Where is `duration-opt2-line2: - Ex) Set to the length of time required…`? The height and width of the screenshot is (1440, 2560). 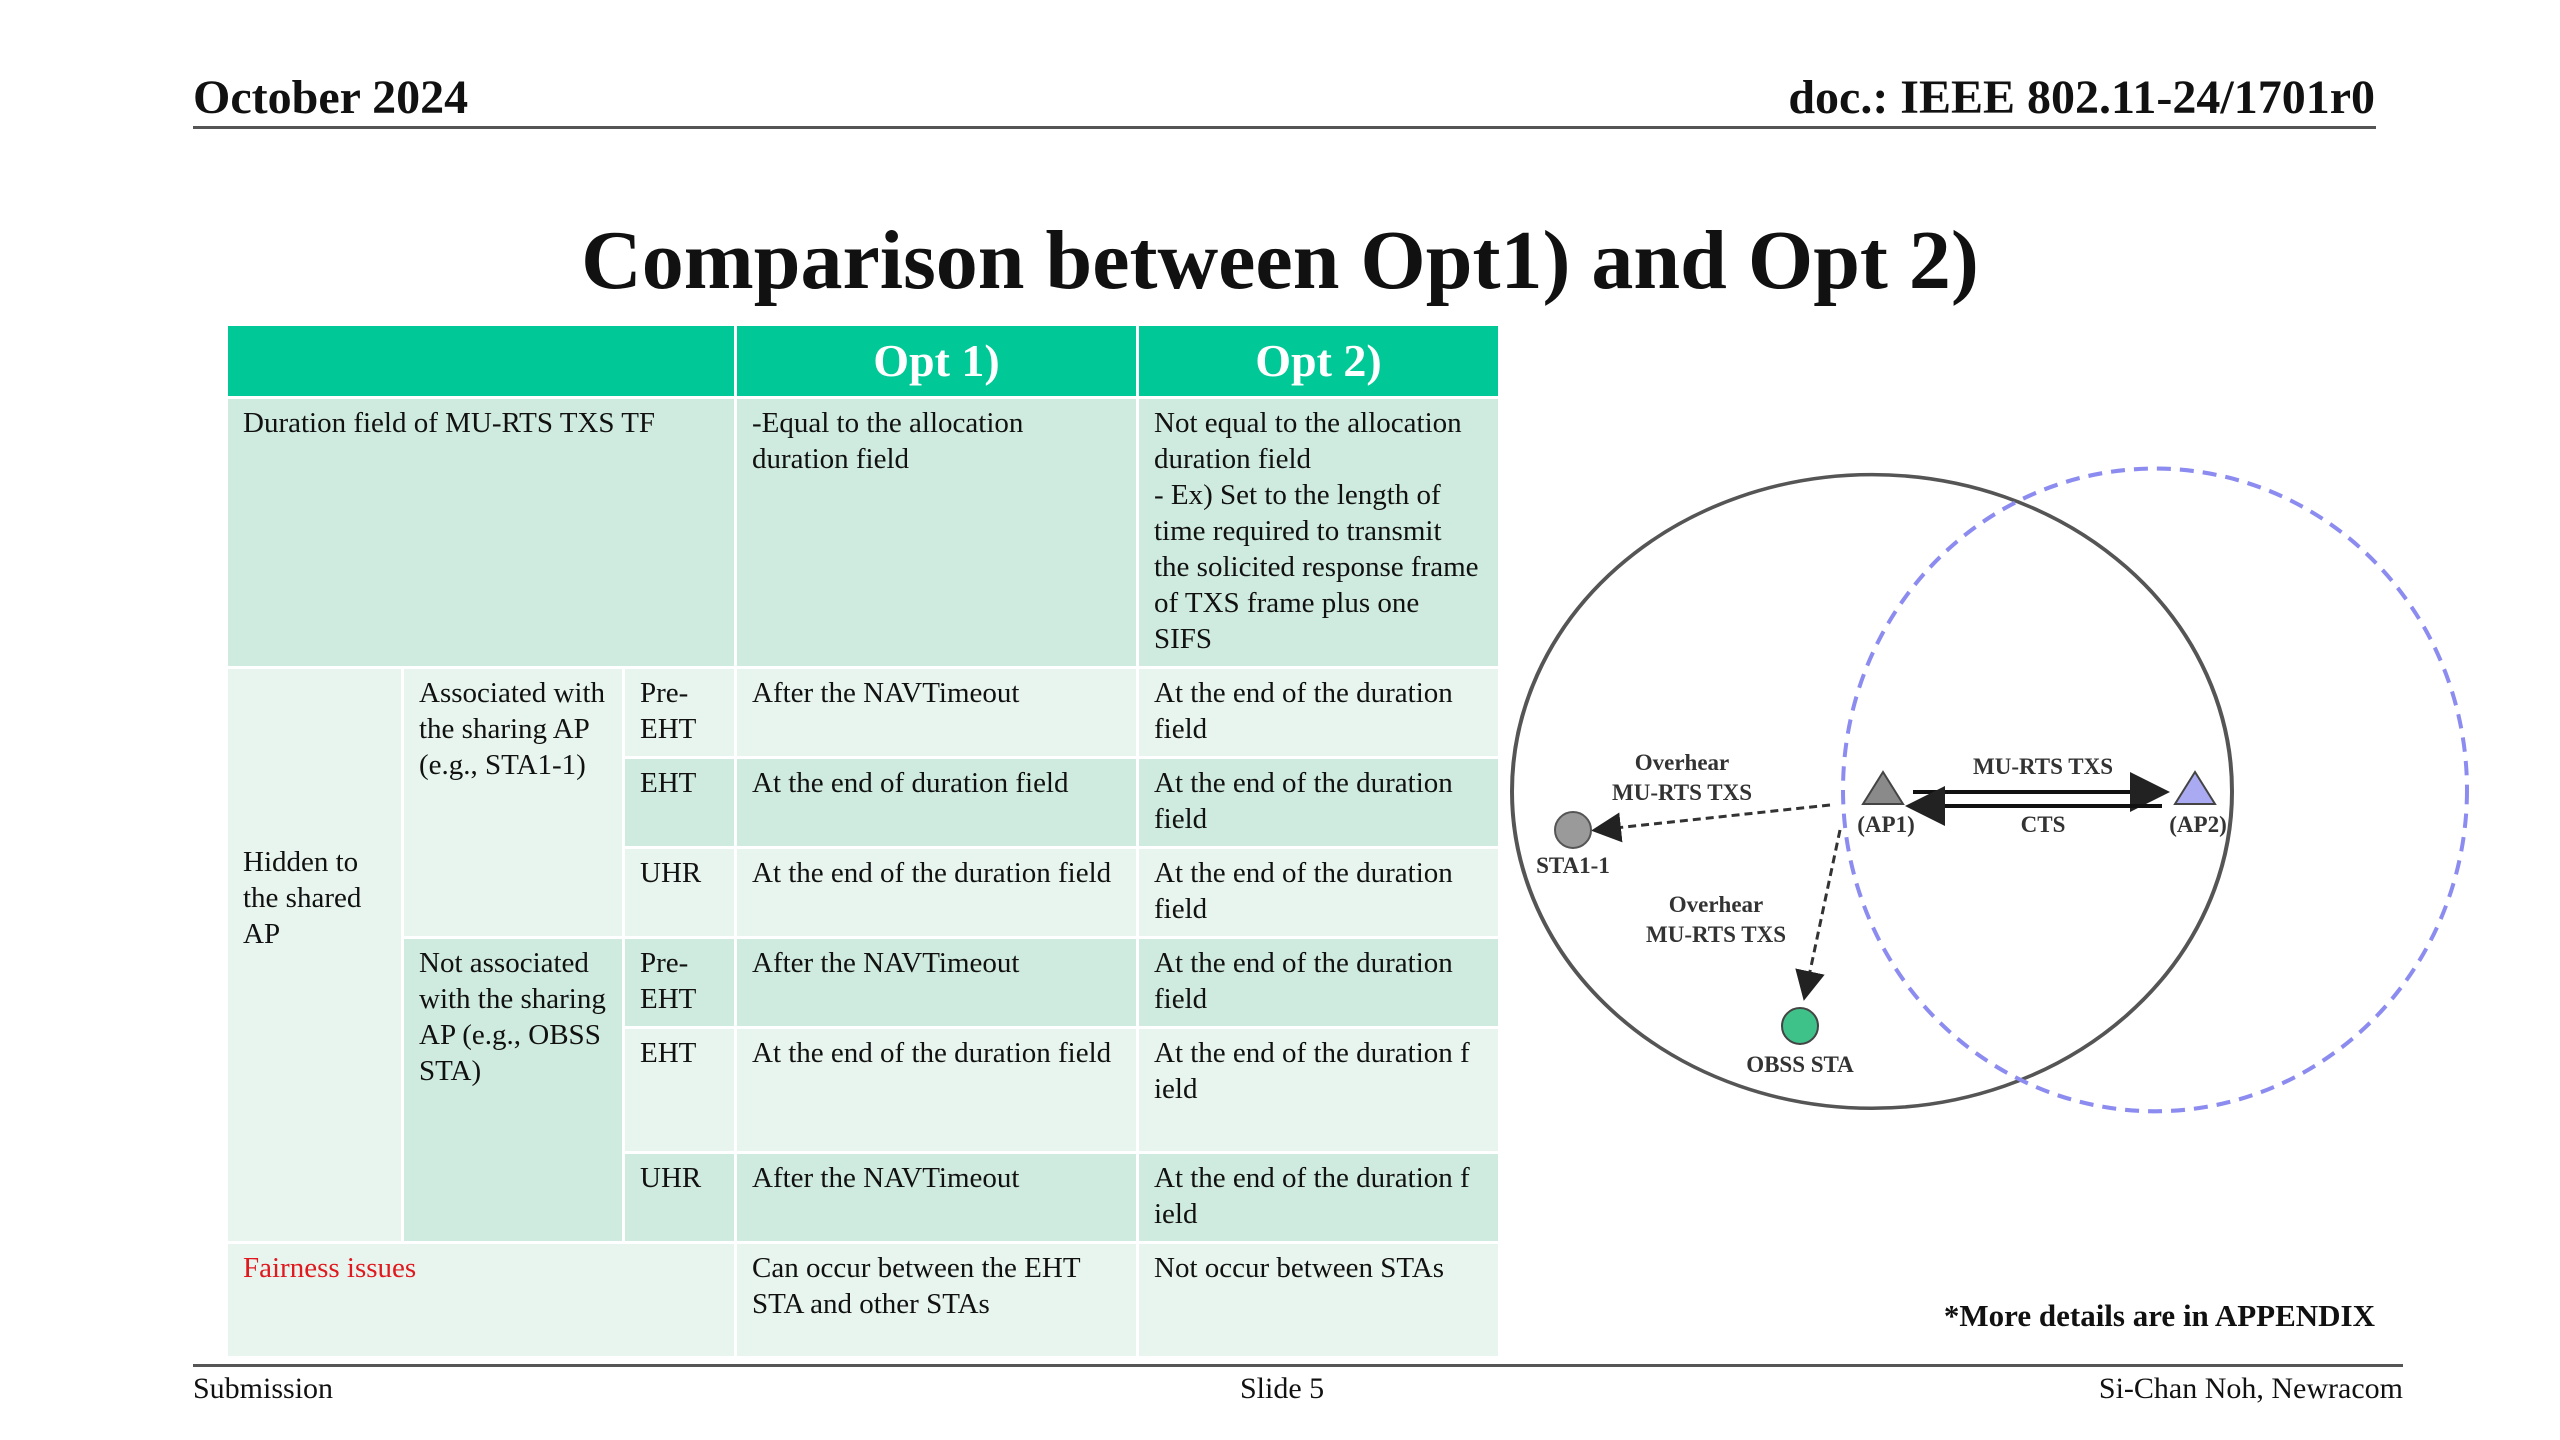 duration-opt2-line2: - Ex) Set to the length of time required… is located at coordinates (1316, 567).